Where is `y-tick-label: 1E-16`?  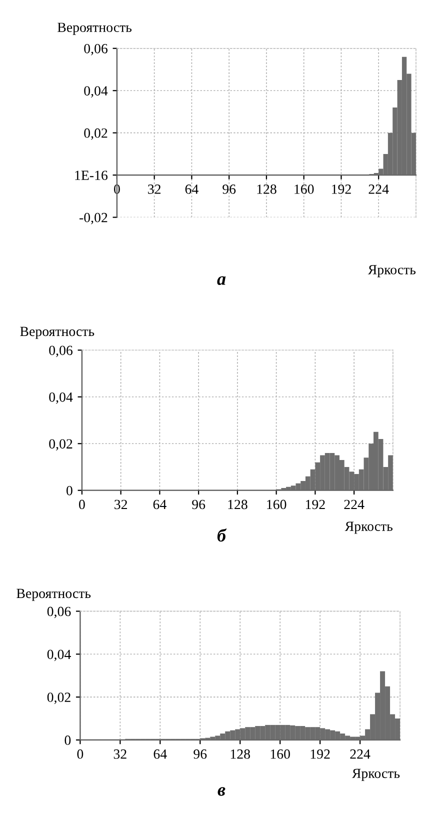 y-tick-label: 1E-16 is located at coordinates (91, 175).